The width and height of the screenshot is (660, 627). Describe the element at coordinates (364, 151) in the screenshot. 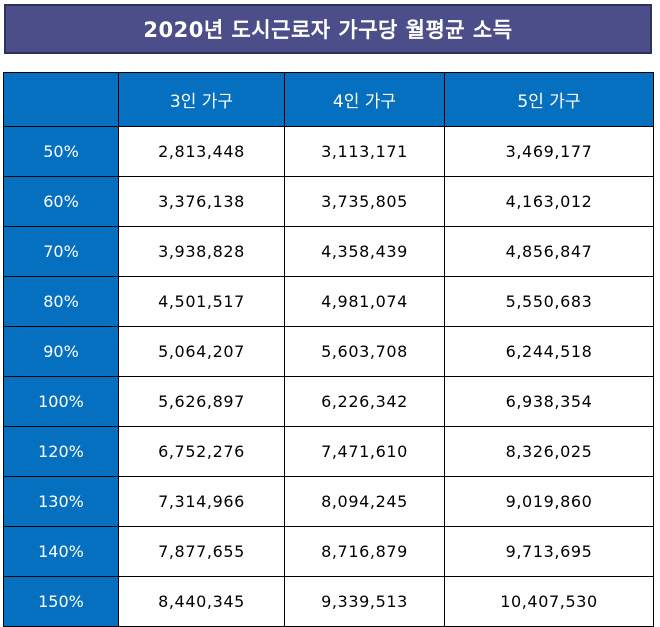

I see `table-cell: 3,113,171` at that location.